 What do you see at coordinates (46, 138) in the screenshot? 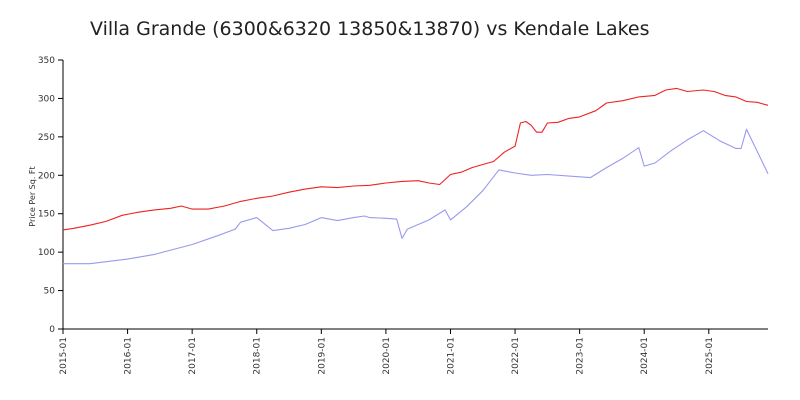
I see `y-tick-label: 250` at bounding box center [46, 138].